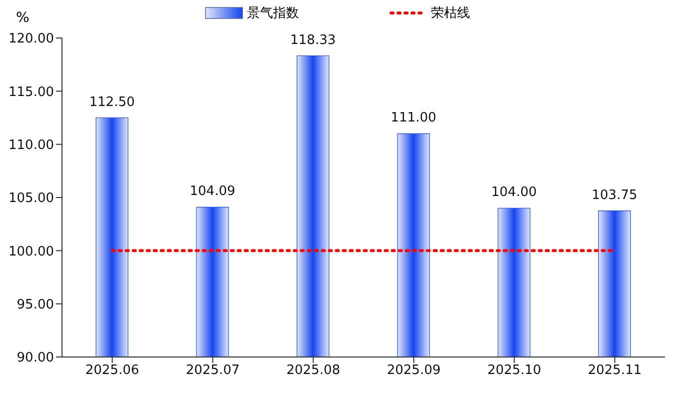 Image resolution: width=675 pixels, height=397 pixels. Describe the element at coordinates (23, 18) in the screenshot. I see `y-axis-title: %` at that location.